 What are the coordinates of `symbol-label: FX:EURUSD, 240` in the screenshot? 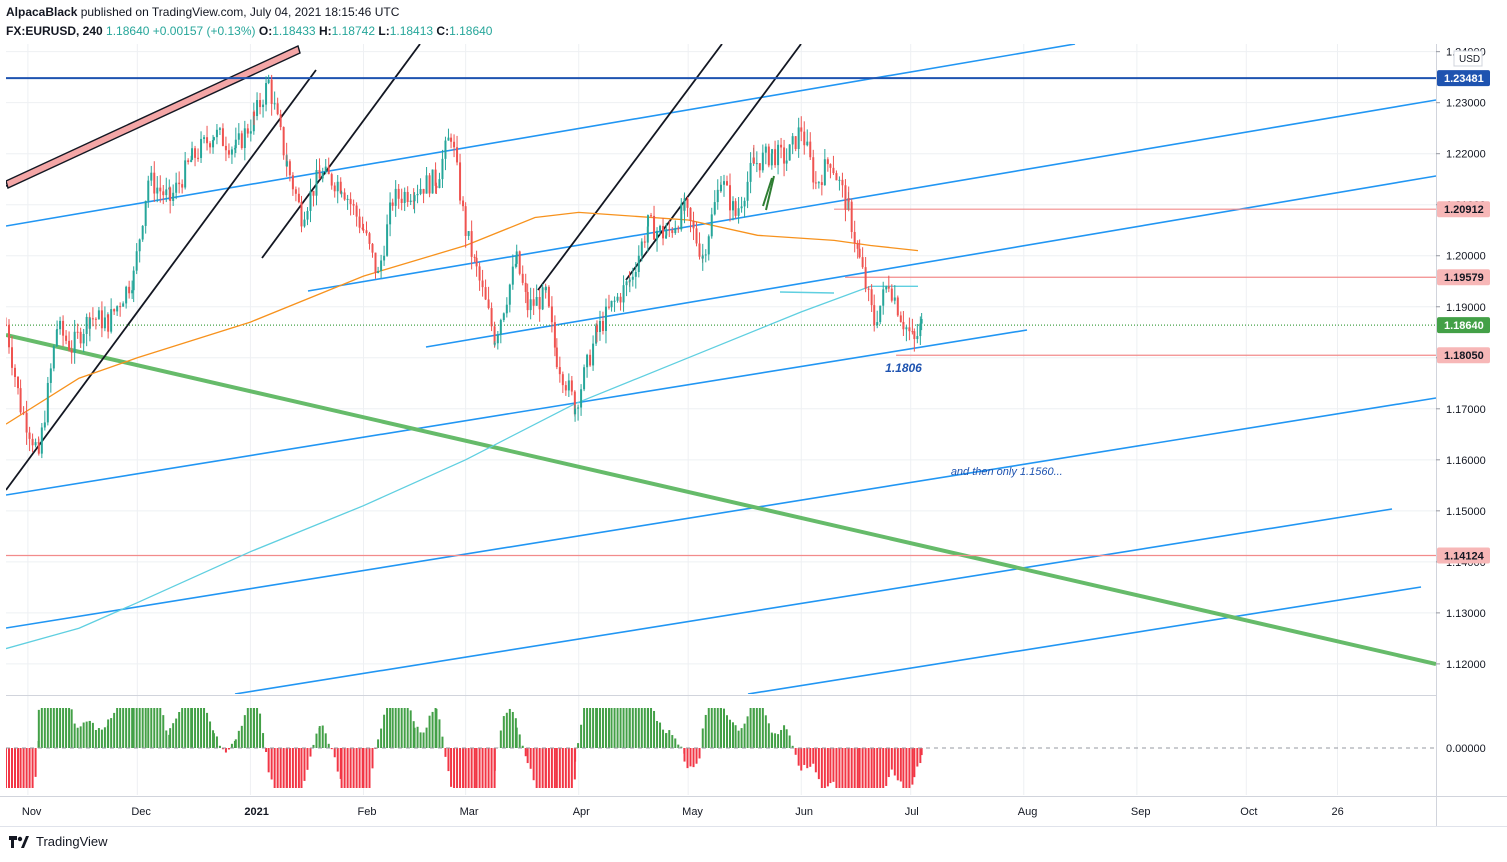 It's located at (54, 31).